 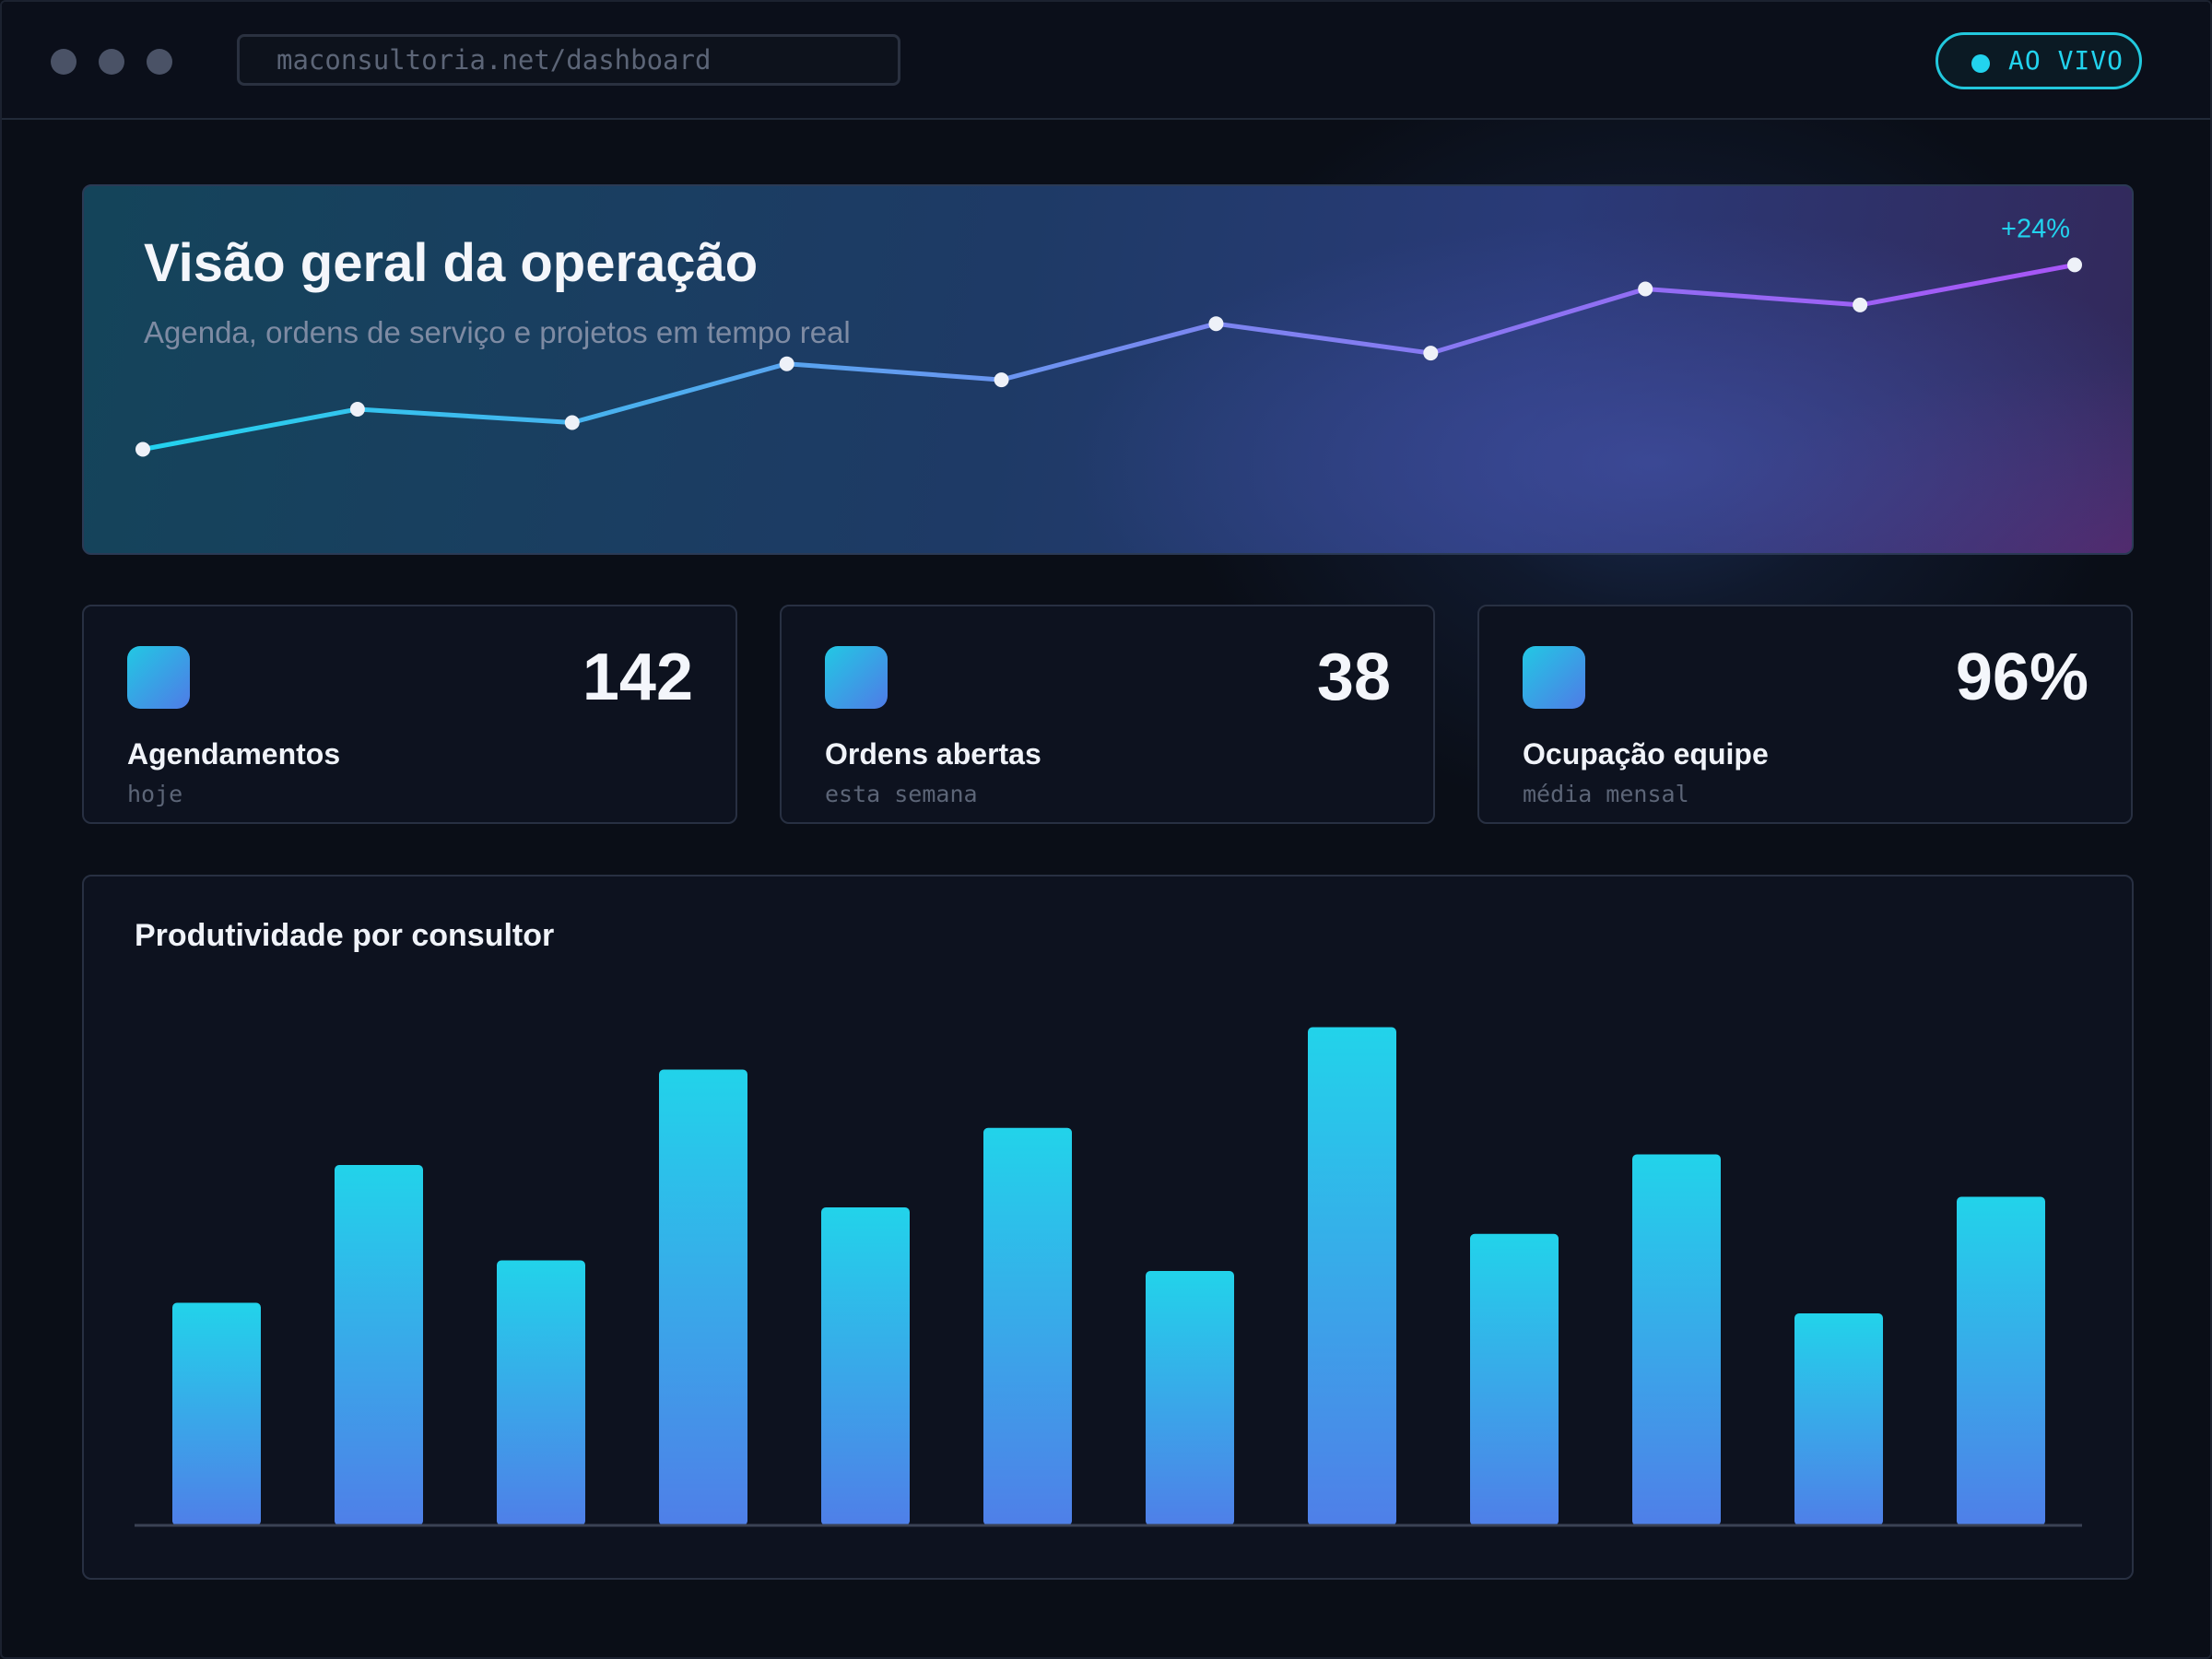 I want to click on team-icon, so click(x=1554, y=677).